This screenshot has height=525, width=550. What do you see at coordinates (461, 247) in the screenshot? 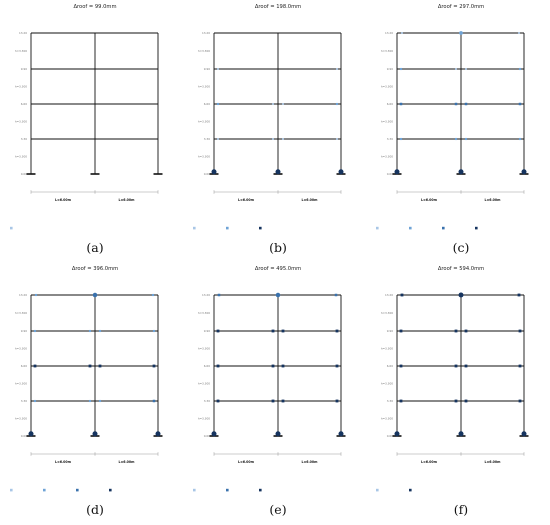
I see `panel-label: (c)` at bounding box center [461, 247].